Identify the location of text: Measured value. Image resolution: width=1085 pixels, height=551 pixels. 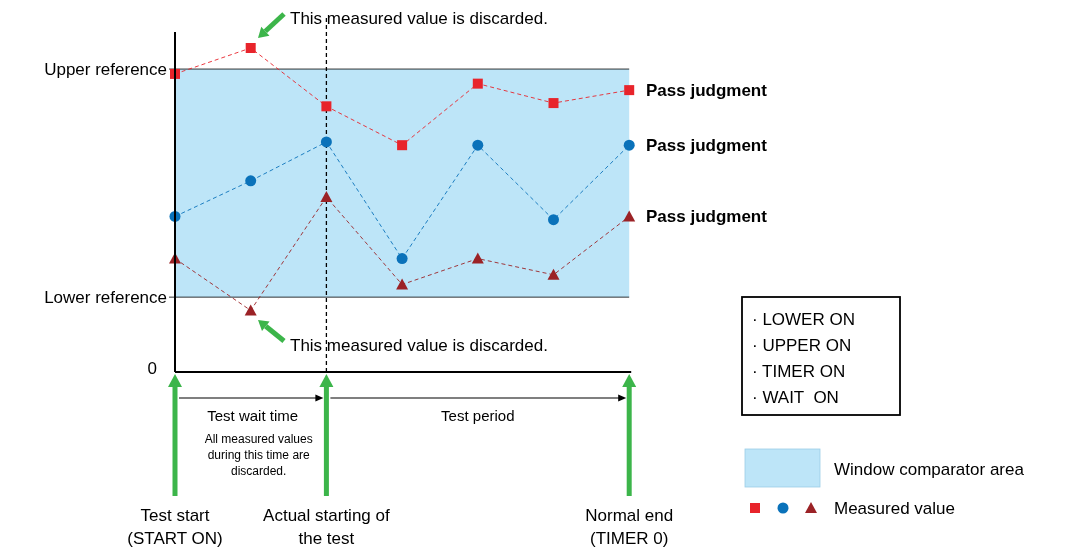
(894, 508).